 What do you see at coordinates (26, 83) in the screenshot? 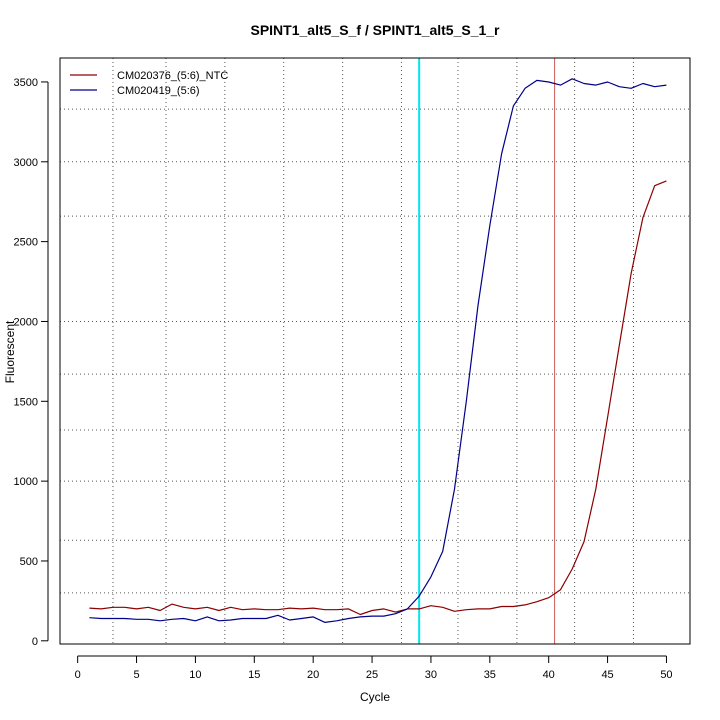
I see `y-tick-label: 3500` at bounding box center [26, 83].